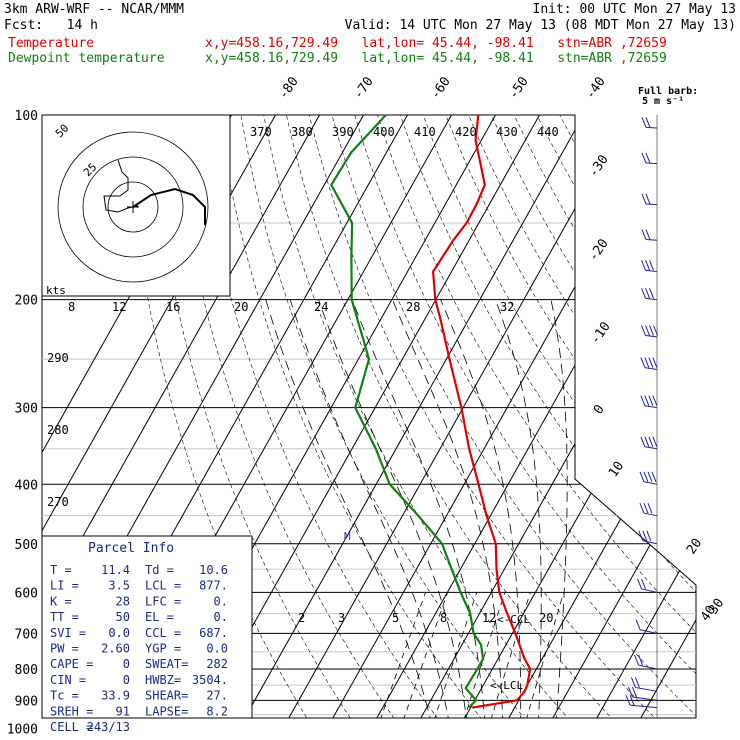 This screenshot has width=740, height=740. Describe the element at coordinates (364, 88) in the screenshot. I see `isotherm-label: -70` at that location.